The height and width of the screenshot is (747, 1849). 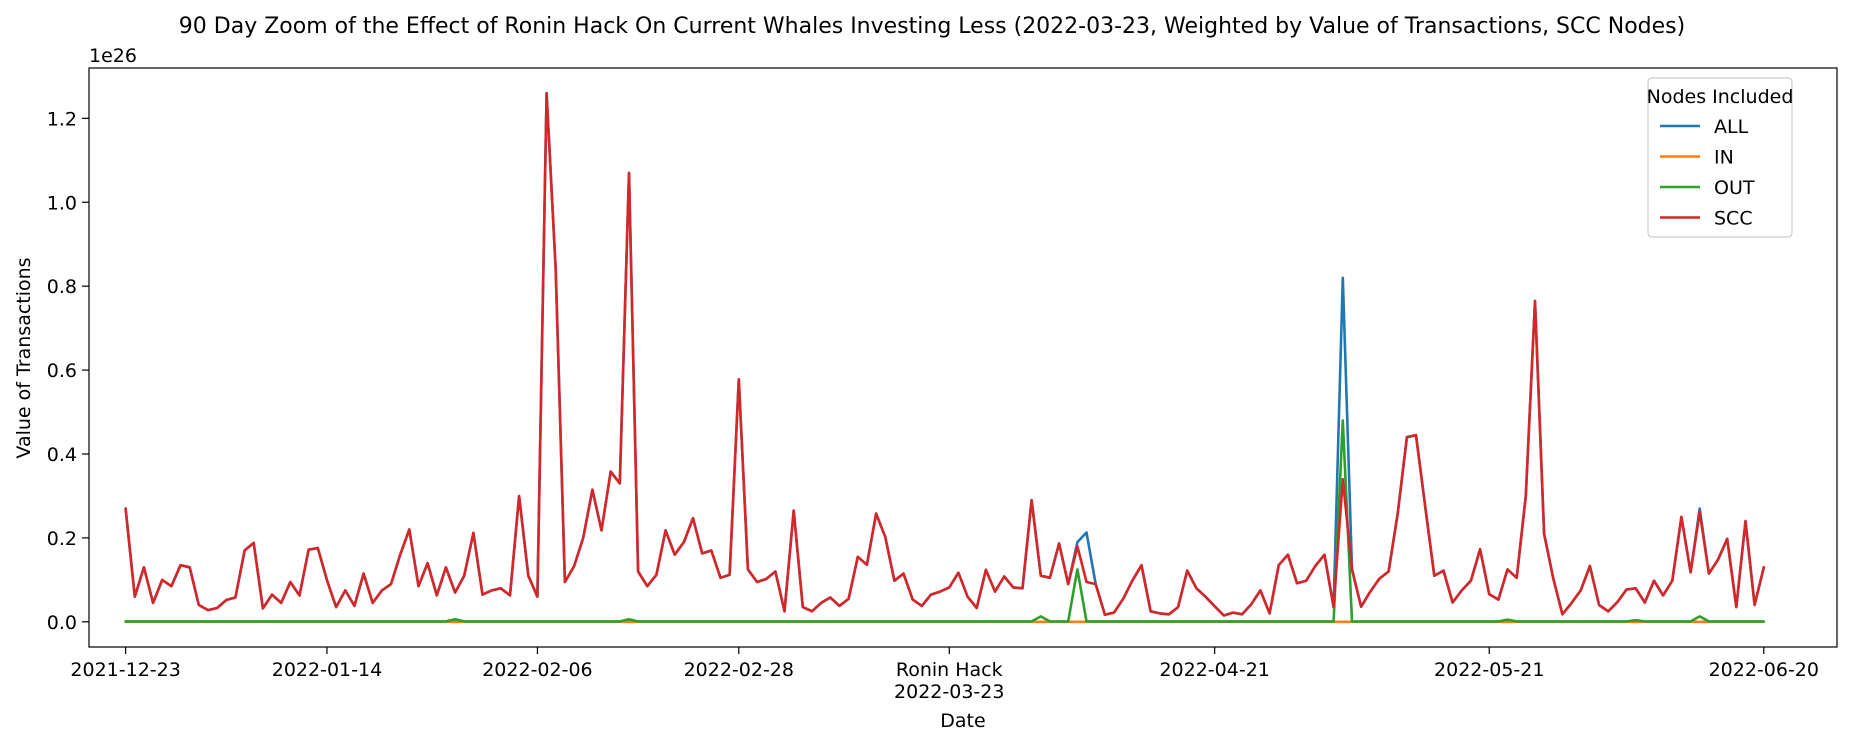 I want to click on x-axis-label: Date, so click(x=962, y=721).